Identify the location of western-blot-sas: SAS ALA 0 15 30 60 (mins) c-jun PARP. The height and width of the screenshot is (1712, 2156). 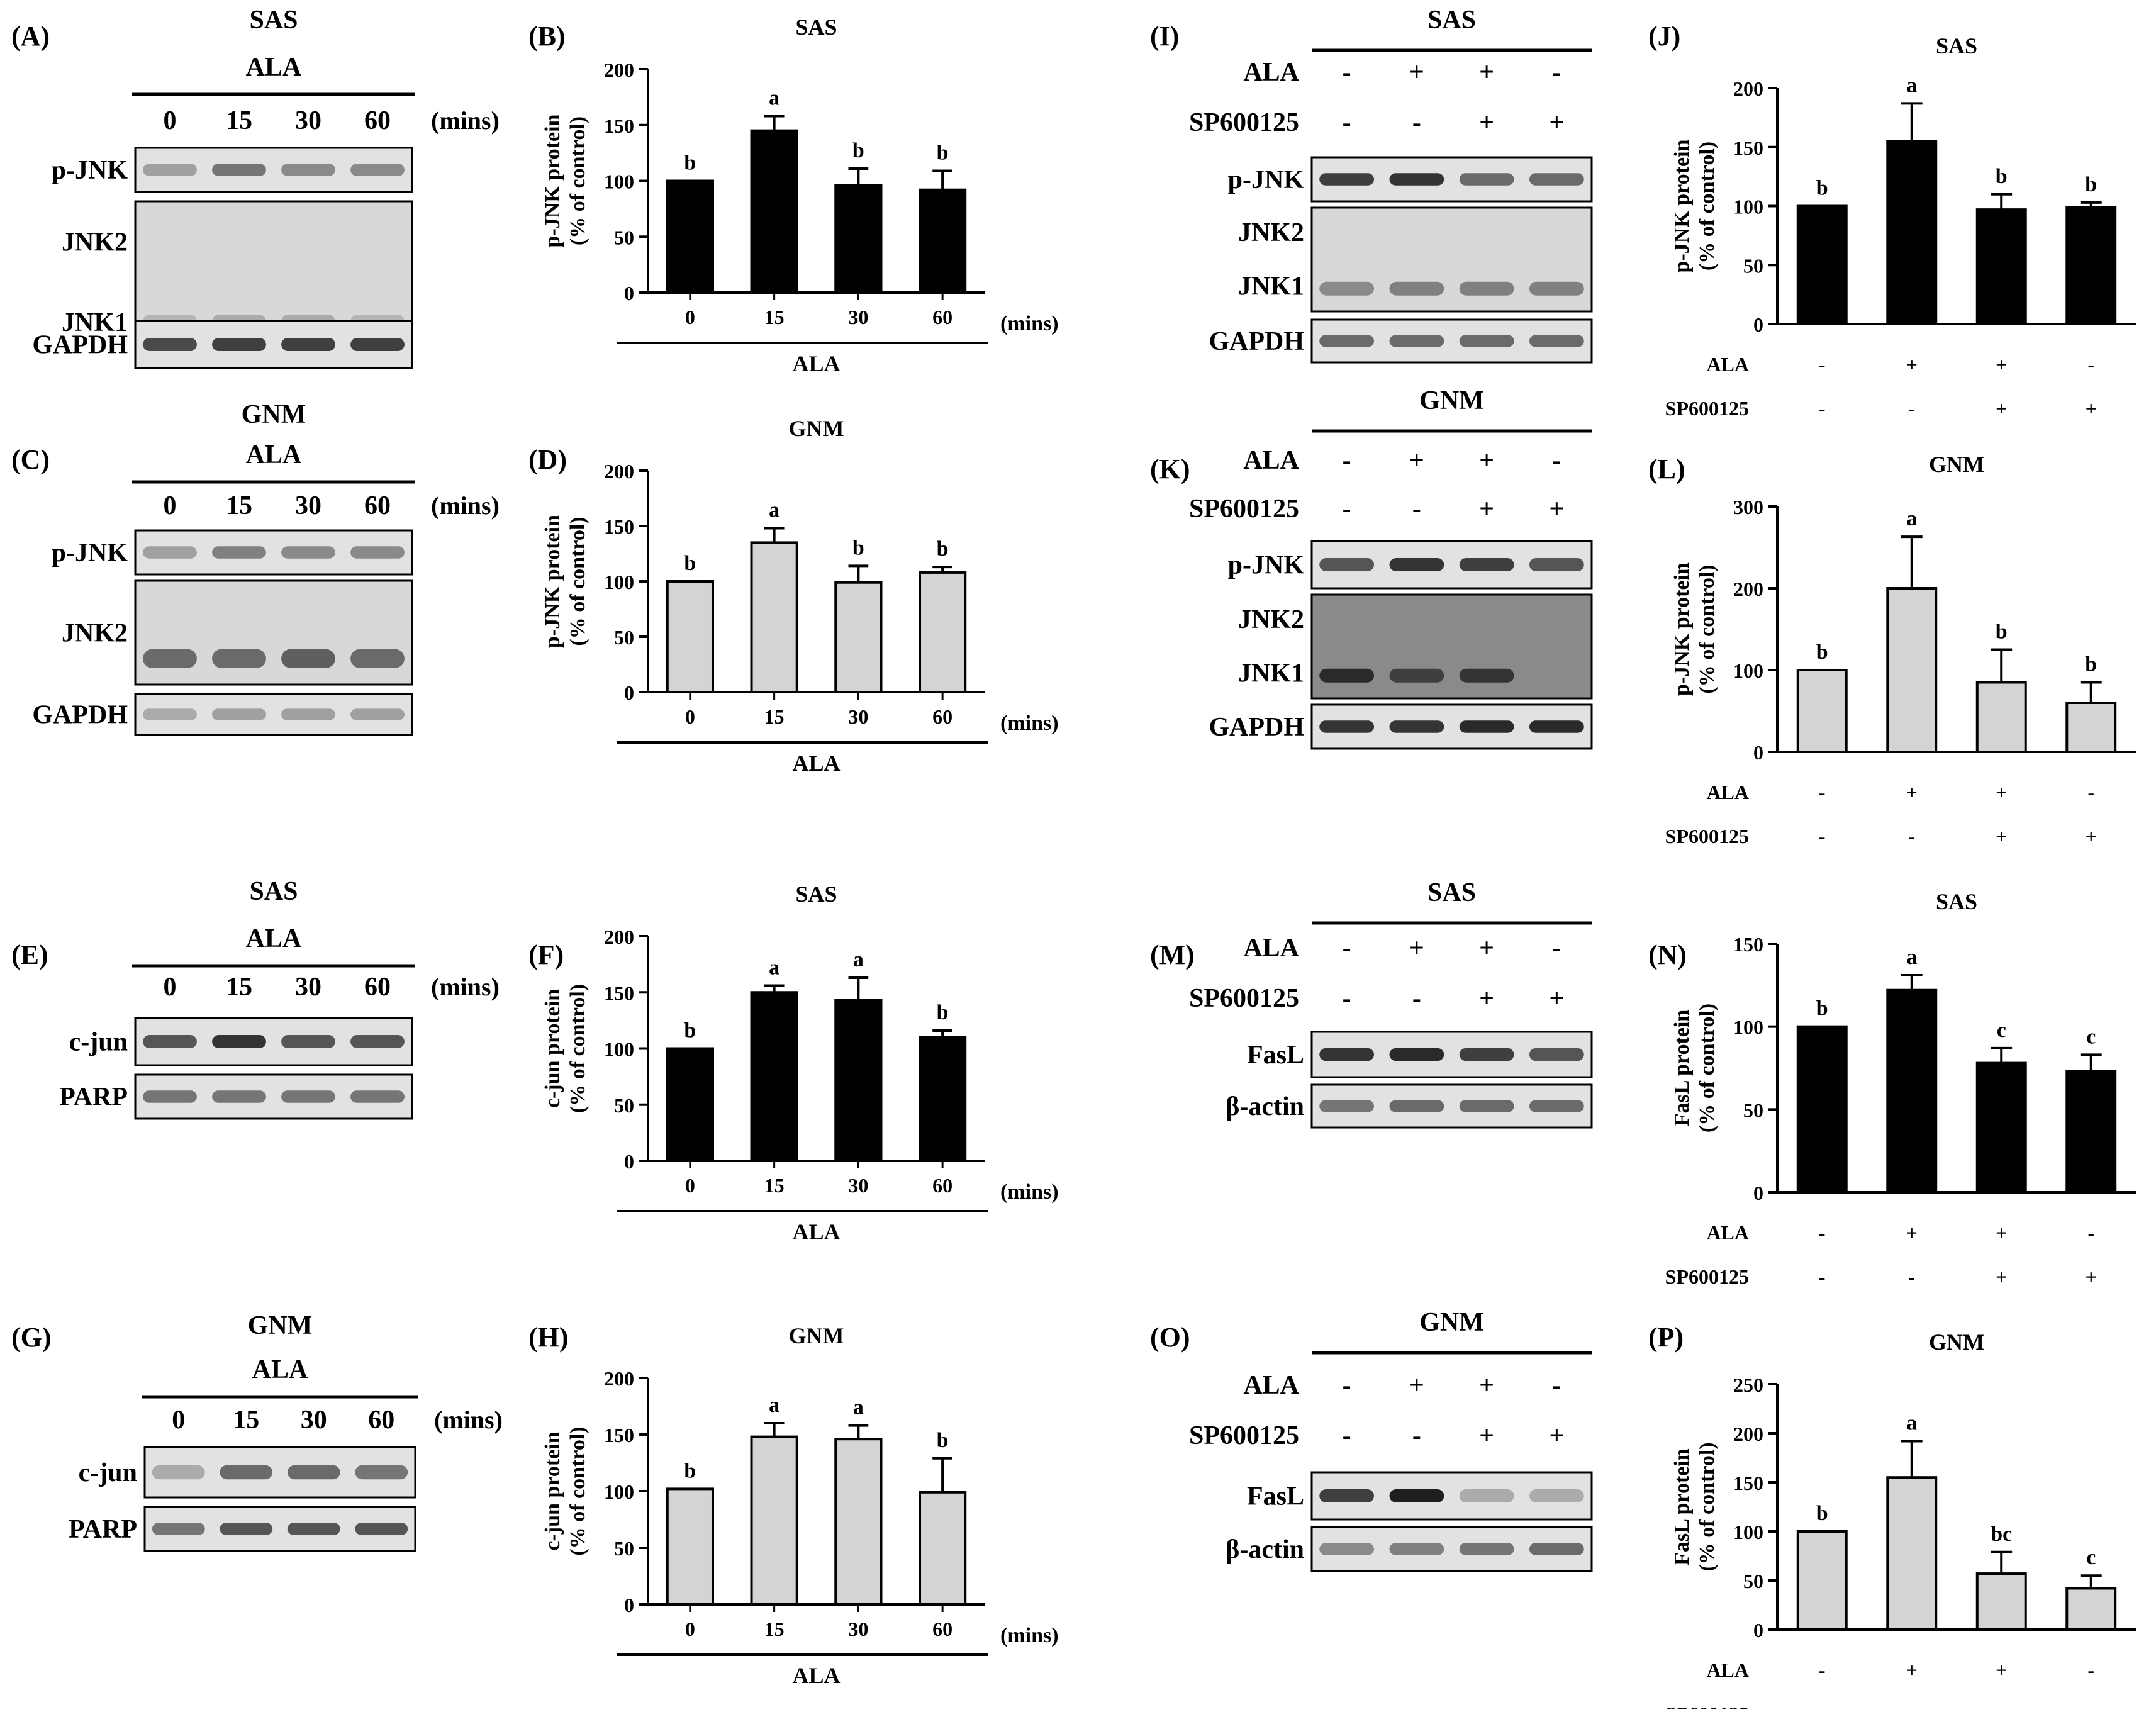
(280, 998).